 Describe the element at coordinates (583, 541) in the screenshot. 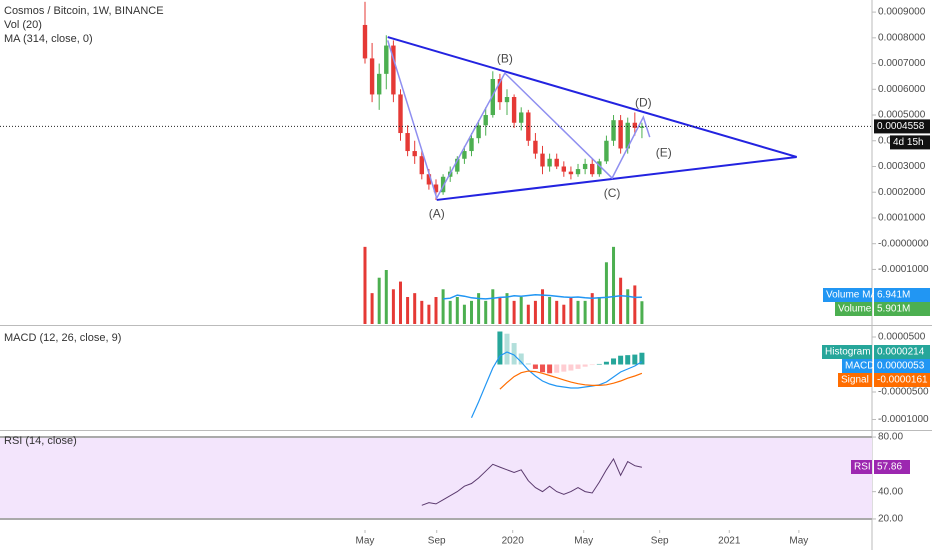

I see `x-tick-label: May` at that location.